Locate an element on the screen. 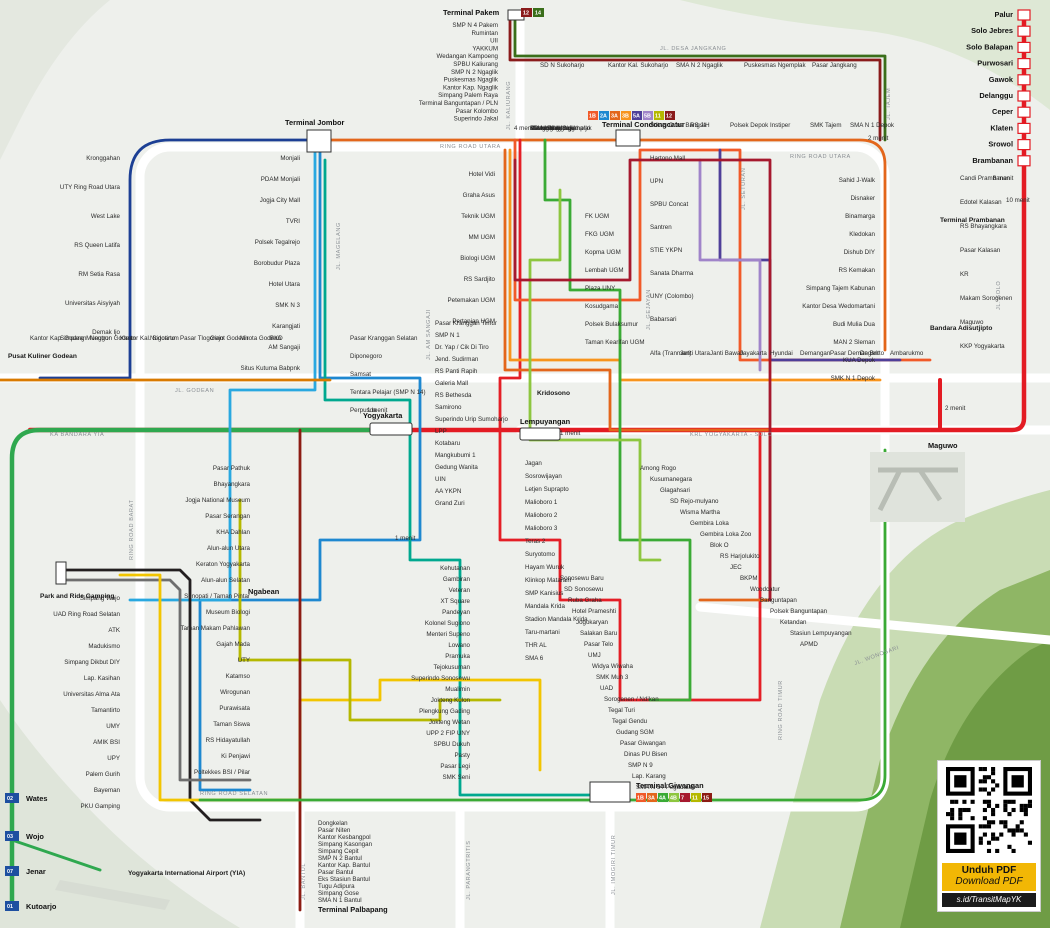 The width and height of the screenshot is (1050, 928). line-1B is located at coordinates (722, 250).